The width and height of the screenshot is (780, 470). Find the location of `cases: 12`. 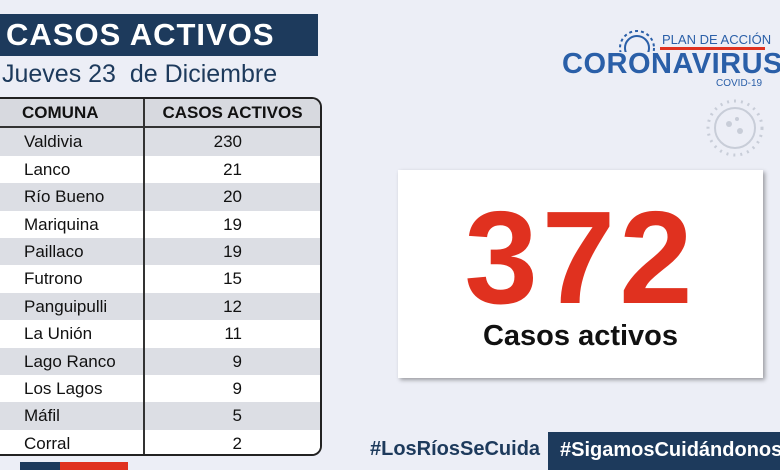

cases: 12 is located at coordinates (232, 306).